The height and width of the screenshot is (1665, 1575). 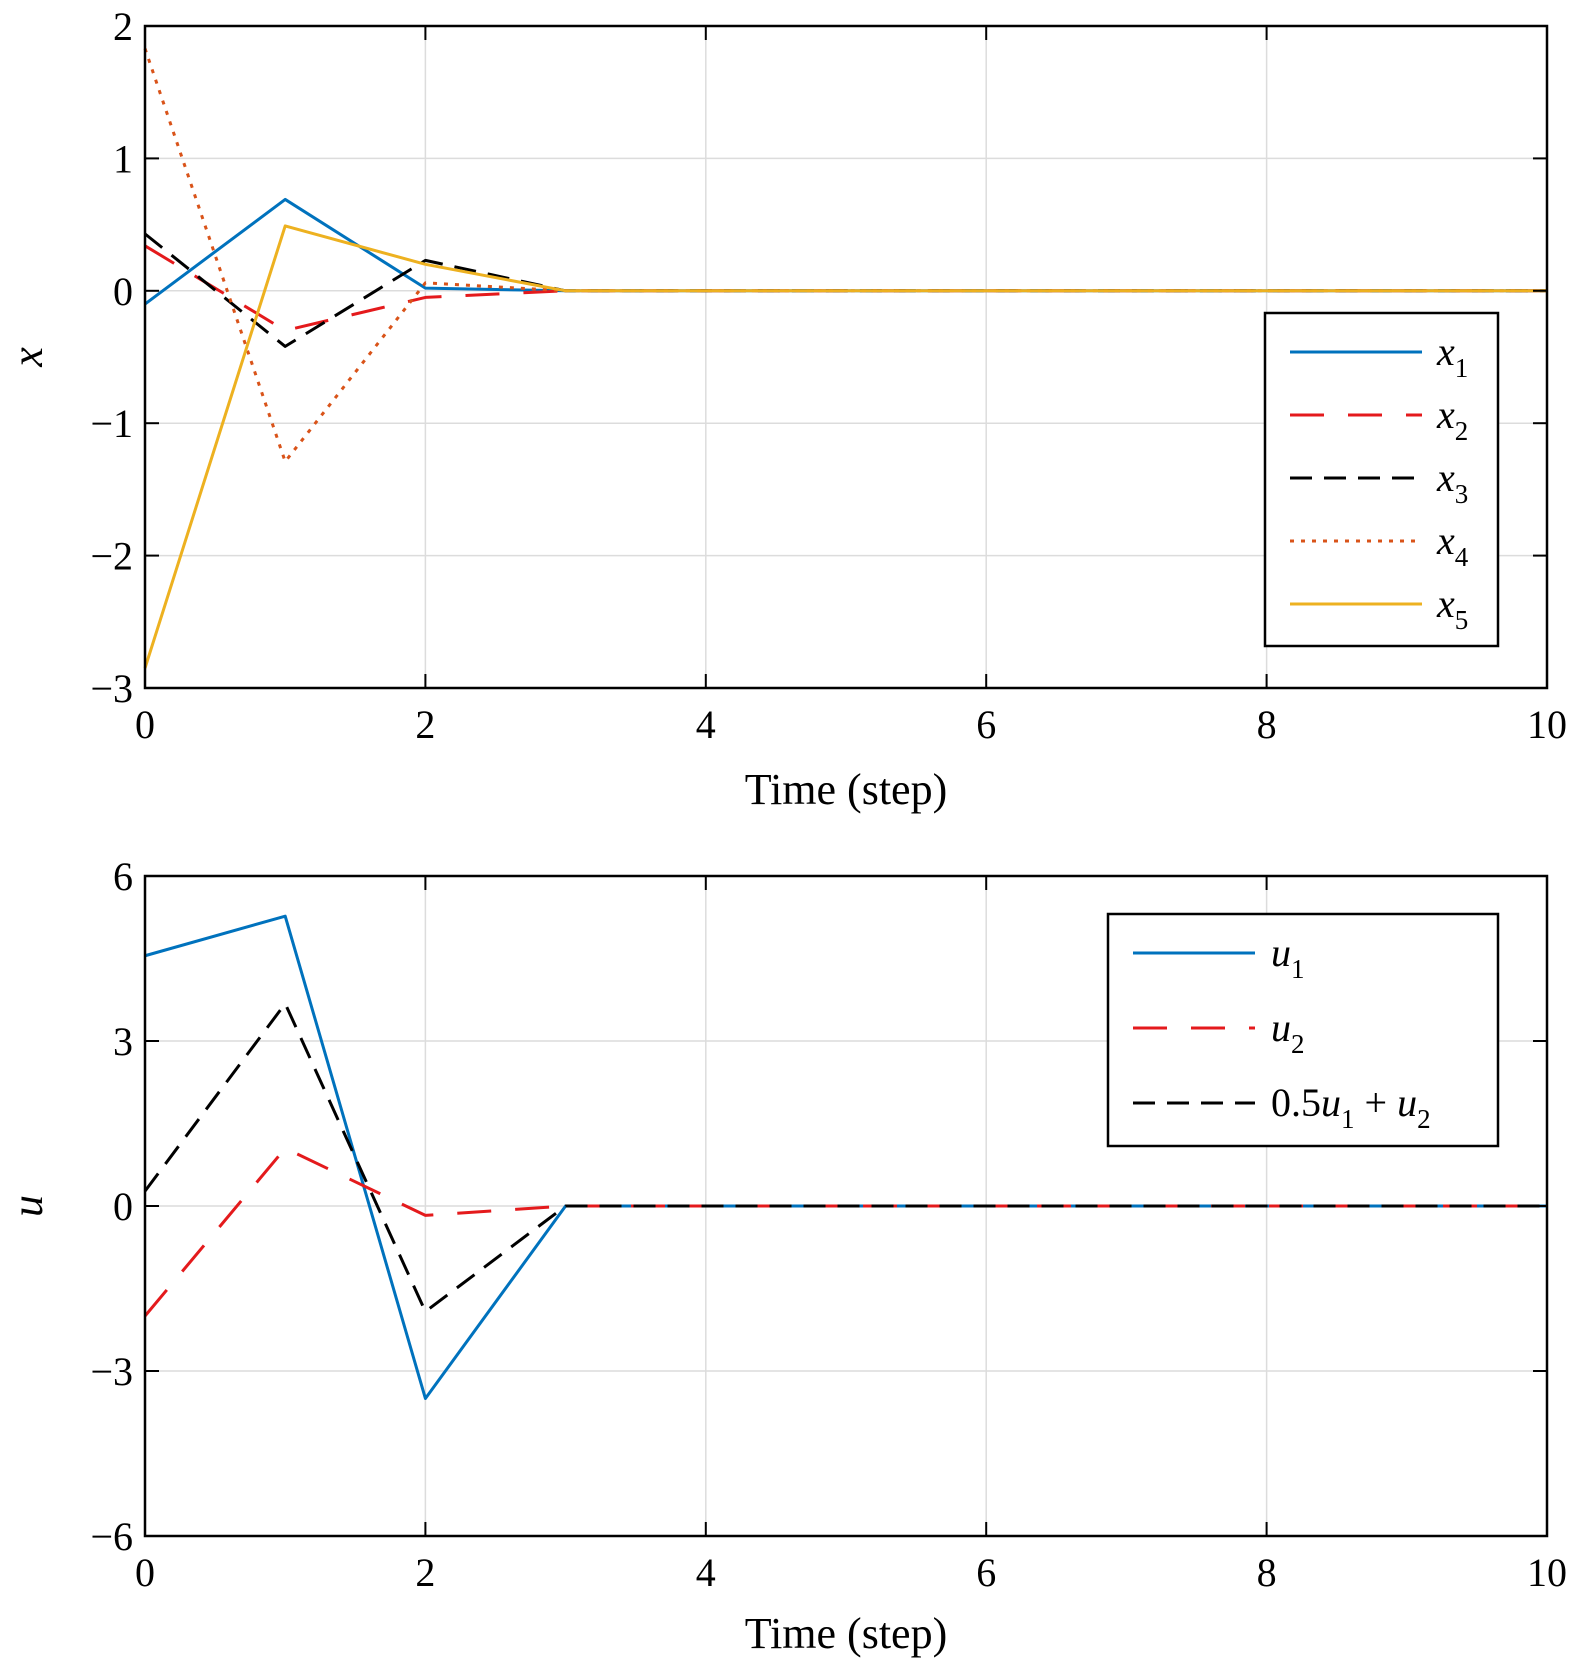 What do you see at coordinates (1452, 545) in the screenshot?
I see `legend-label-4: x4` at bounding box center [1452, 545].